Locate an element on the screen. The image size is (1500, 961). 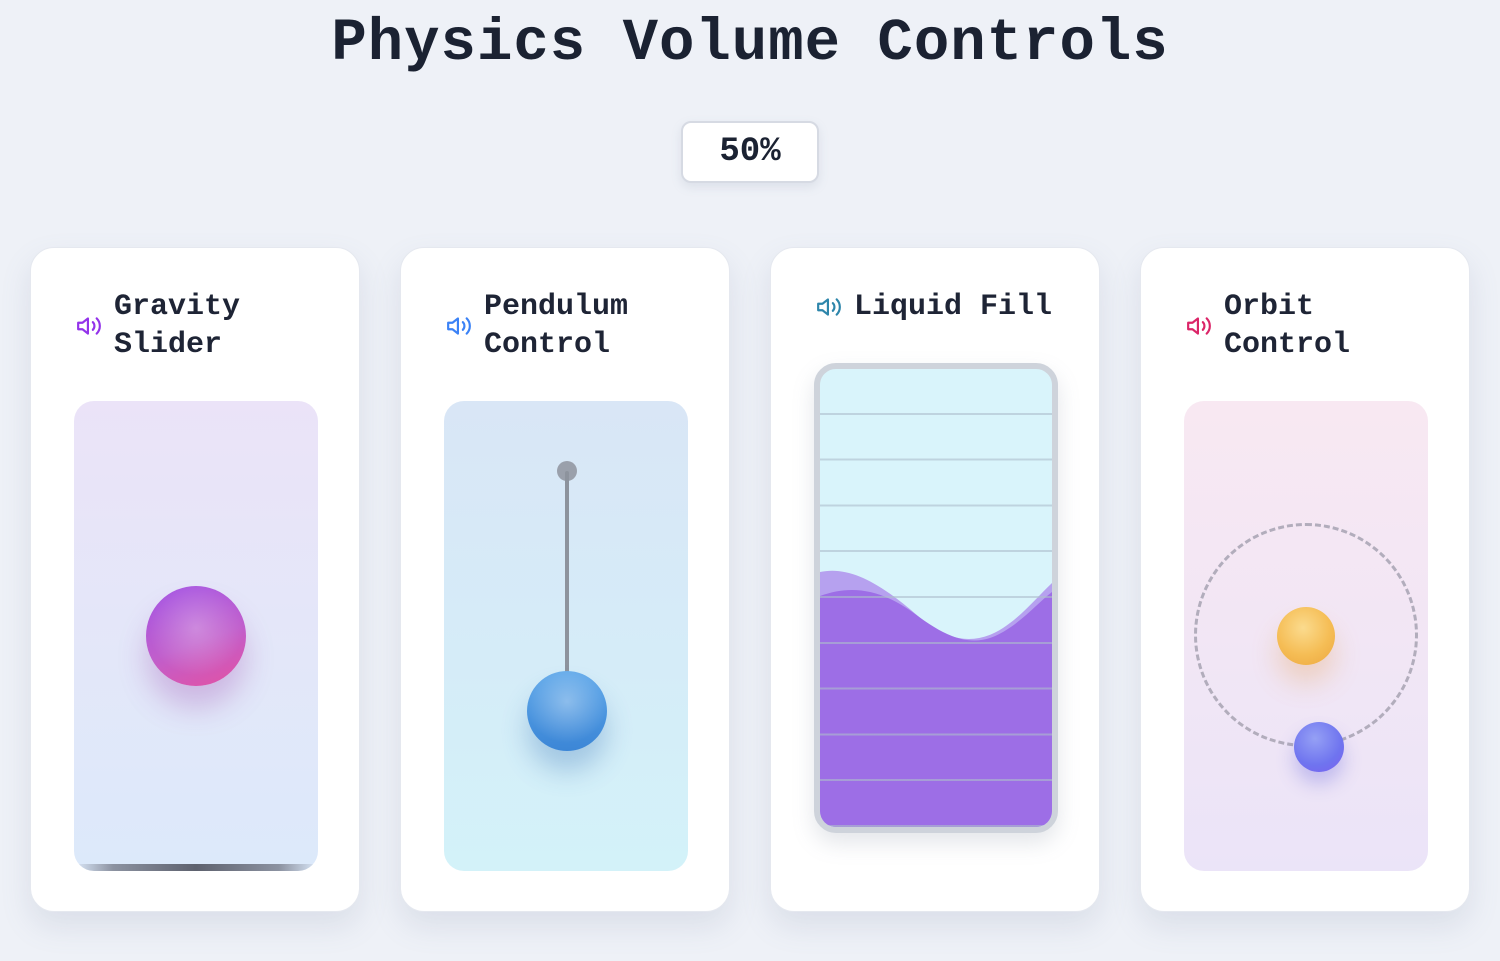
pendulum-track is located at coordinates (566, 636).